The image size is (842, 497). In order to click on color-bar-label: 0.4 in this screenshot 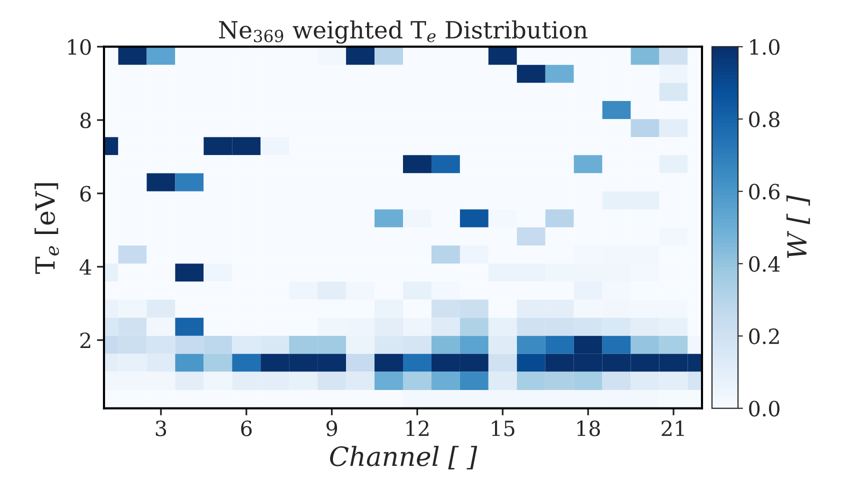, I will do `click(764, 264)`.